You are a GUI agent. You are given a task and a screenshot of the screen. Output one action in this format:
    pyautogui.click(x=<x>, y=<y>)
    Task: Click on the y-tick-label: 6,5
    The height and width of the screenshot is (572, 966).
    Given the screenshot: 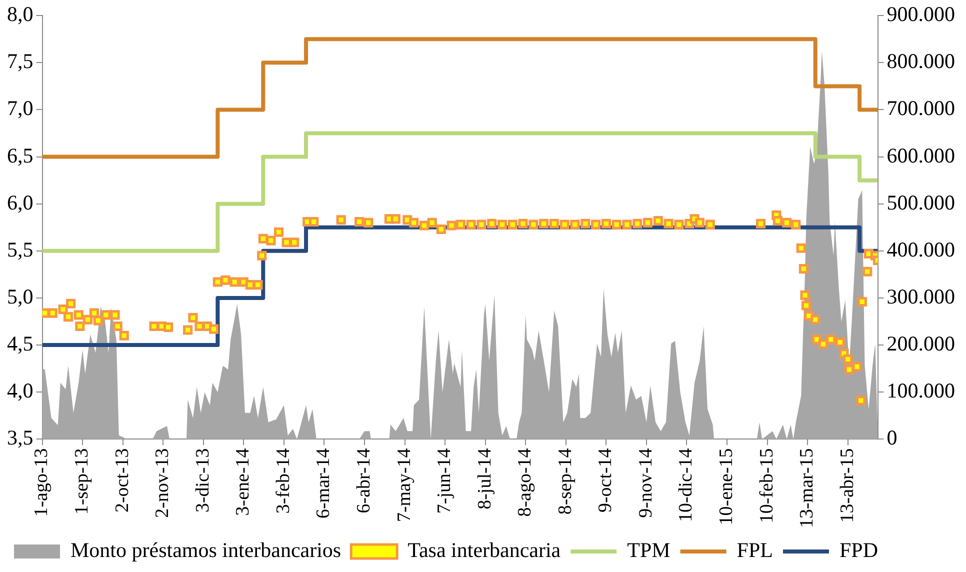 What is the action you would take?
    pyautogui.click(x=20, y=155)
    